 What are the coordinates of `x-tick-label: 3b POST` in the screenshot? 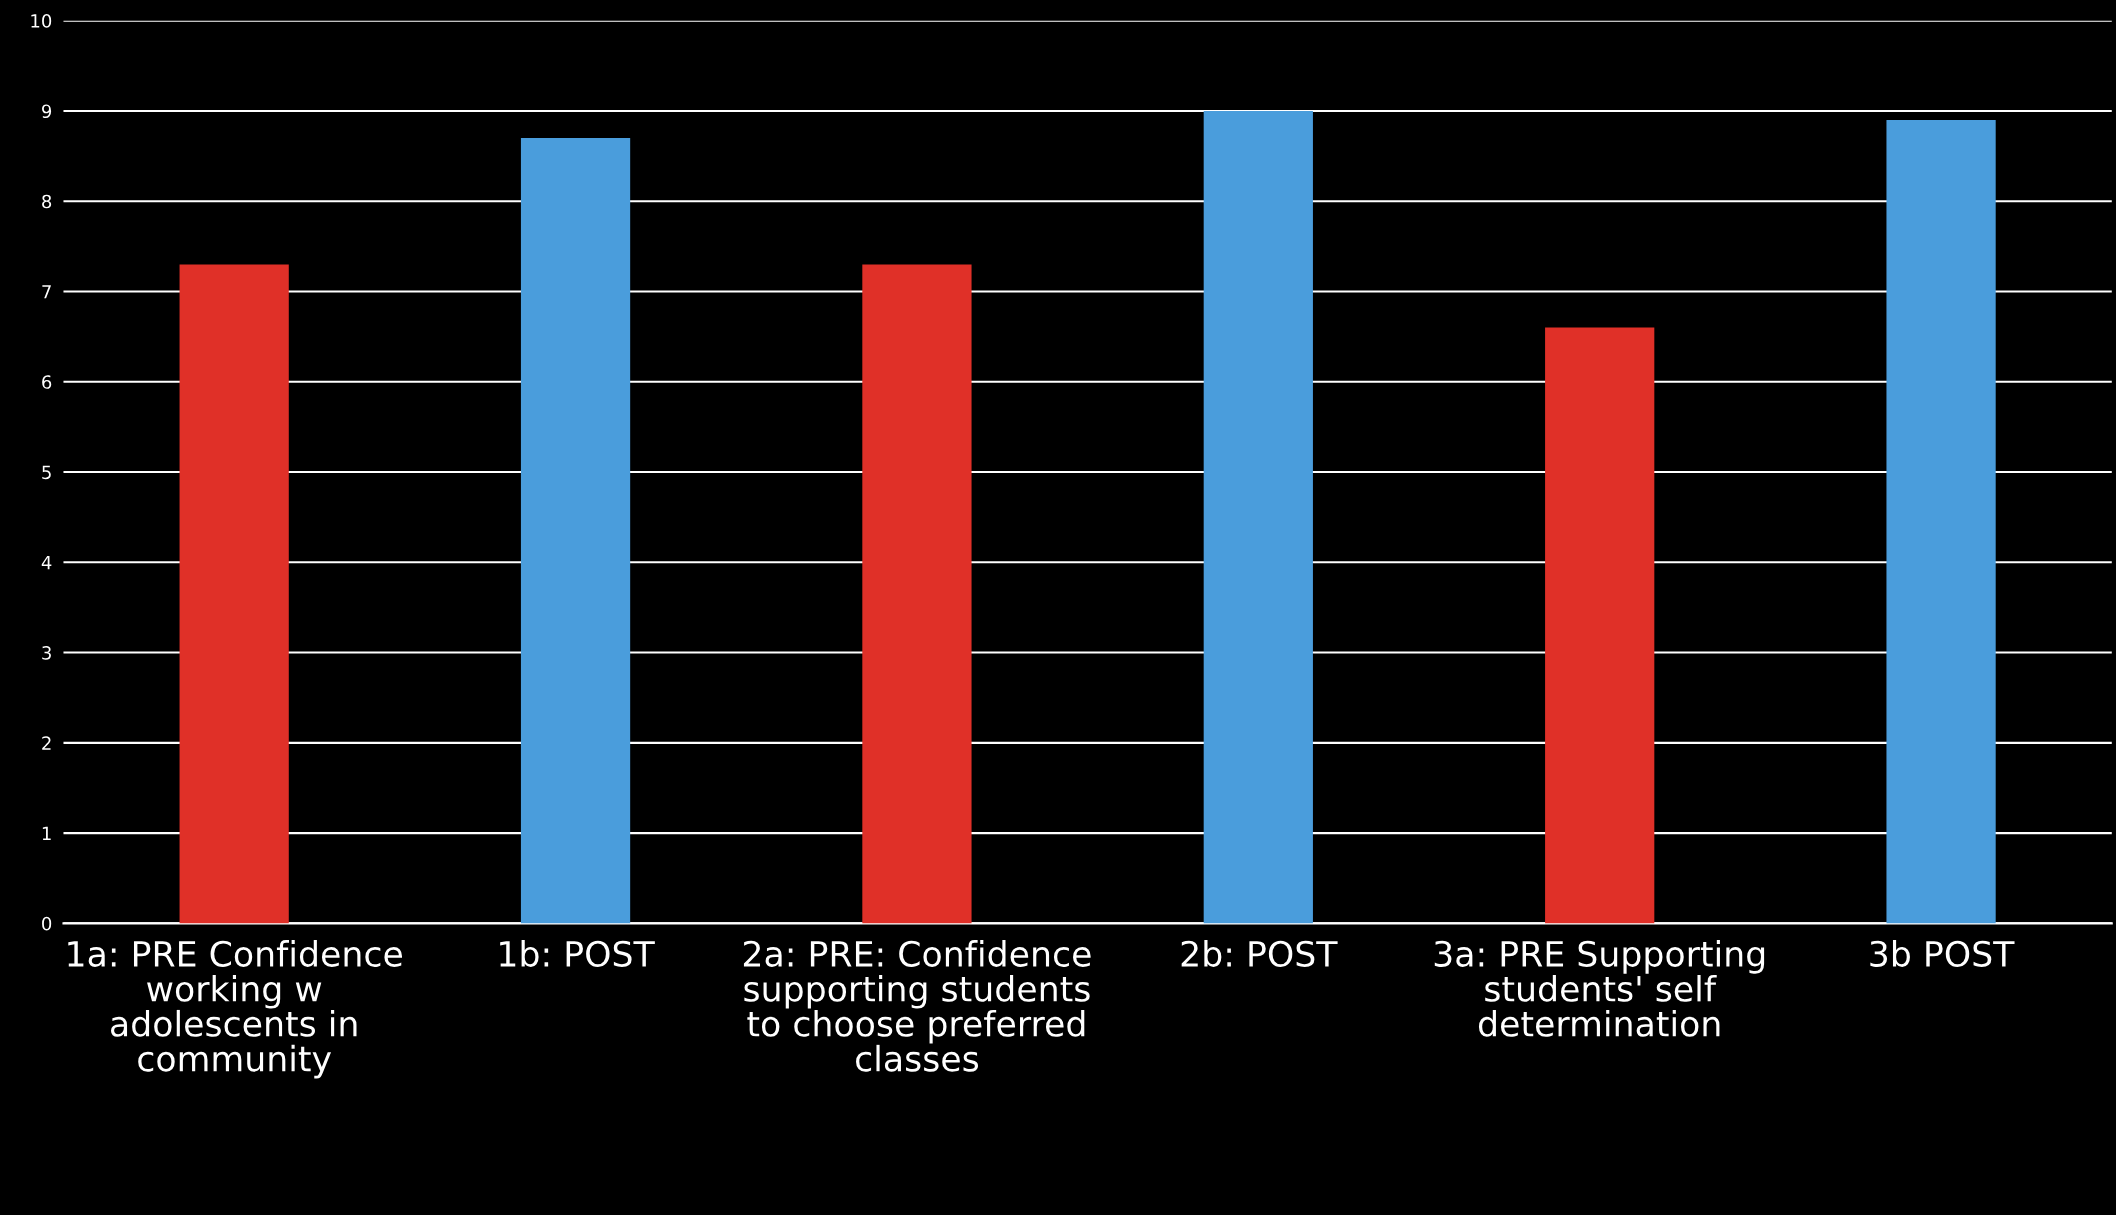 It's located at (1942, 953).